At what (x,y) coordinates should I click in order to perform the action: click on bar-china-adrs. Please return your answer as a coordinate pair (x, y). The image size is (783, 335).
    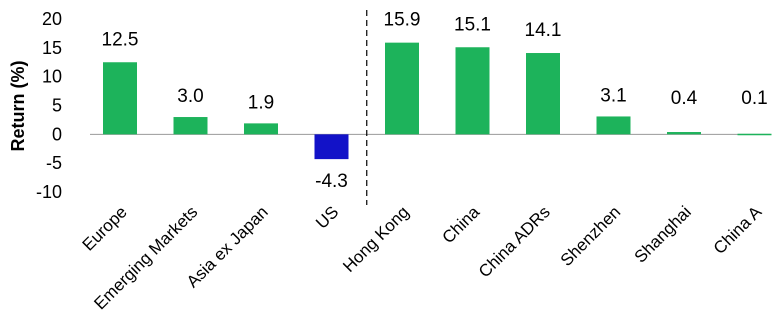
    Looking at the image, I should click on (543, 94).